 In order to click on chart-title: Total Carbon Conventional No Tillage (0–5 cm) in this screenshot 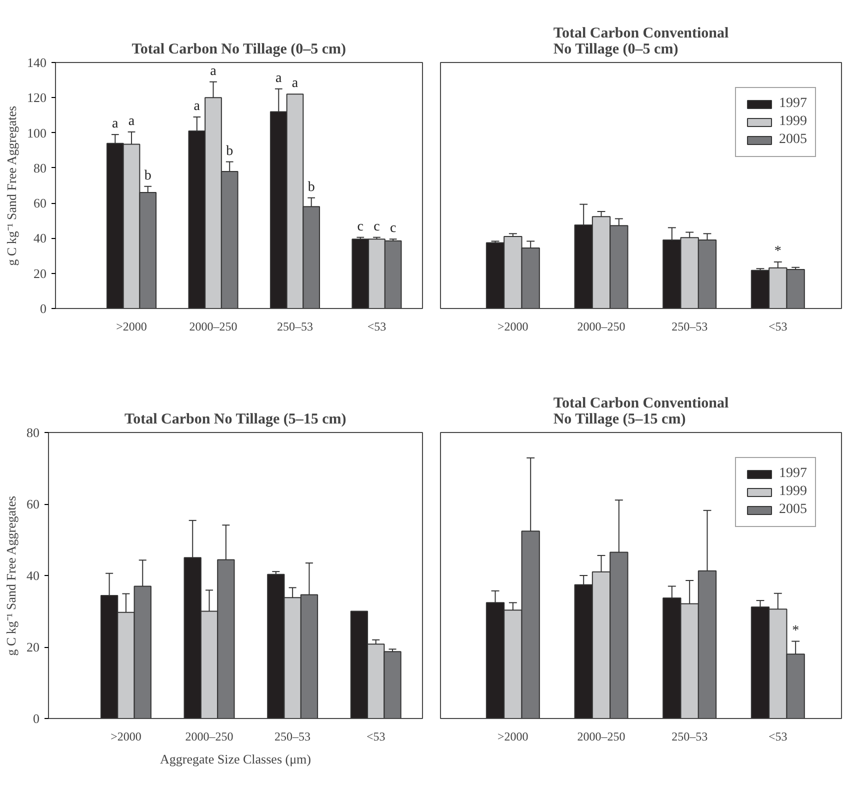, I will do `click(641, 42)`.